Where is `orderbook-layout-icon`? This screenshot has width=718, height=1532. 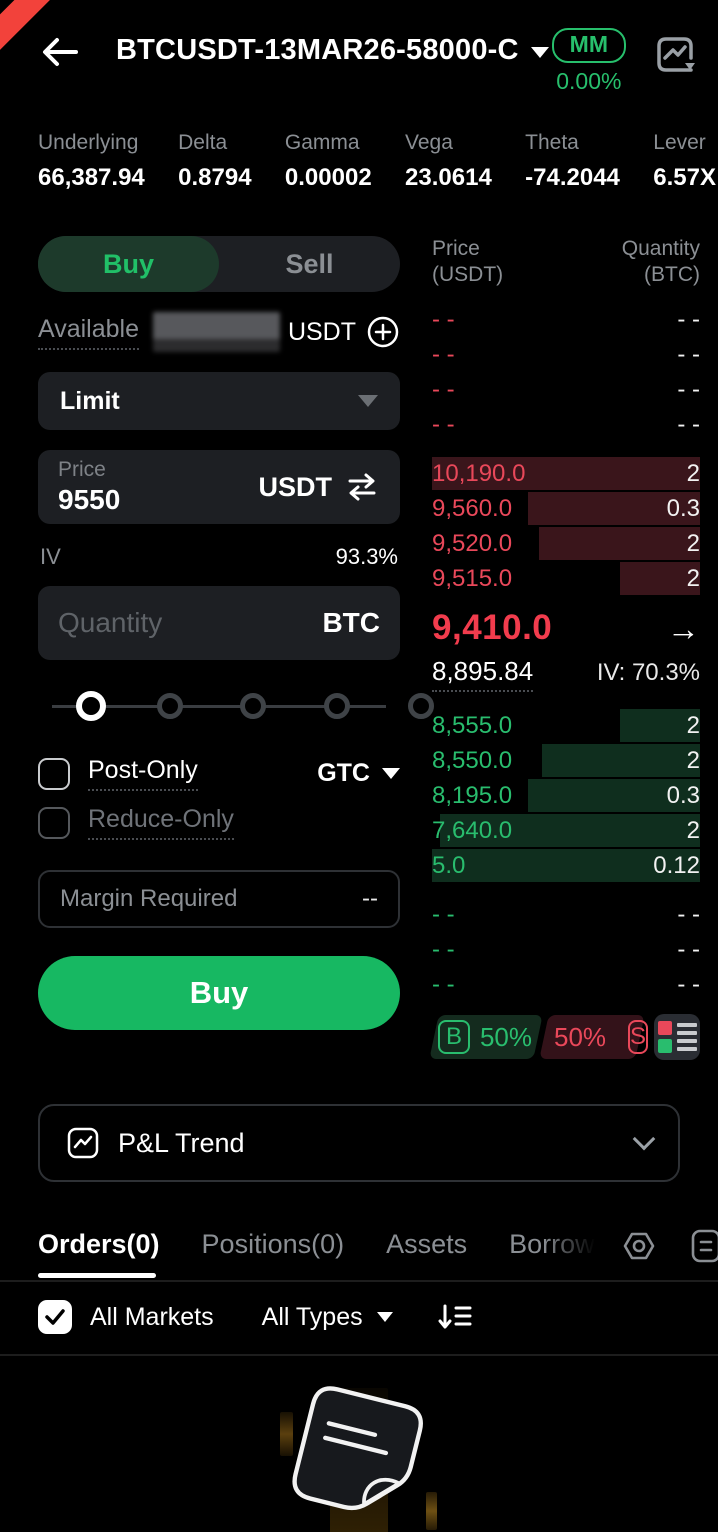
orderbook-layout-icon is located at coordinates (664, 1037).